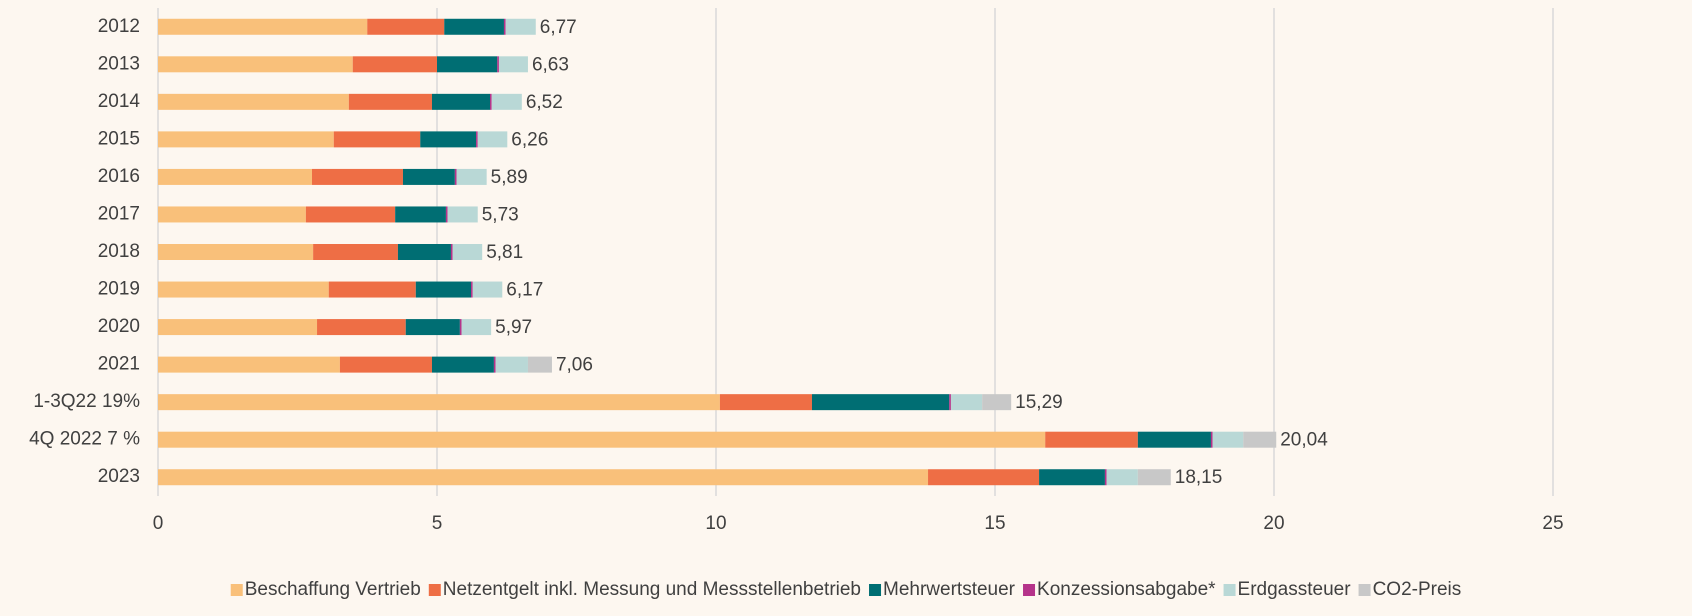 This screenshot has height=616, width=1692. I want to click on legend-label: Beschaffung Vertrieb, so click(333, 589).